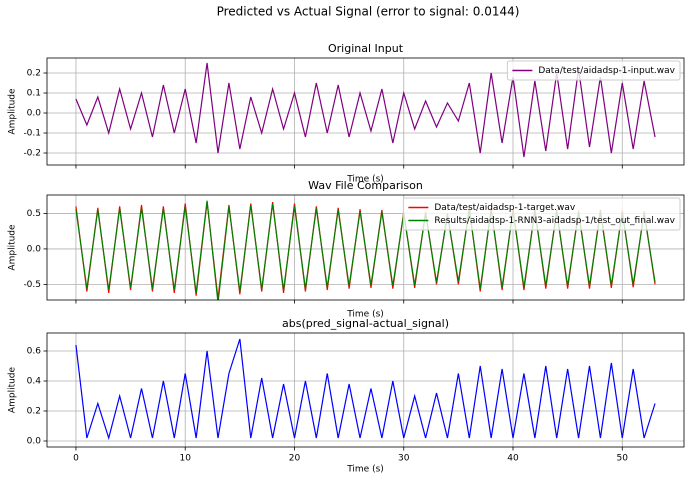 Image resolution: width=690 pixels, height=480 pixels. I want to click on x-tick-label: 0, so click(76, 459).